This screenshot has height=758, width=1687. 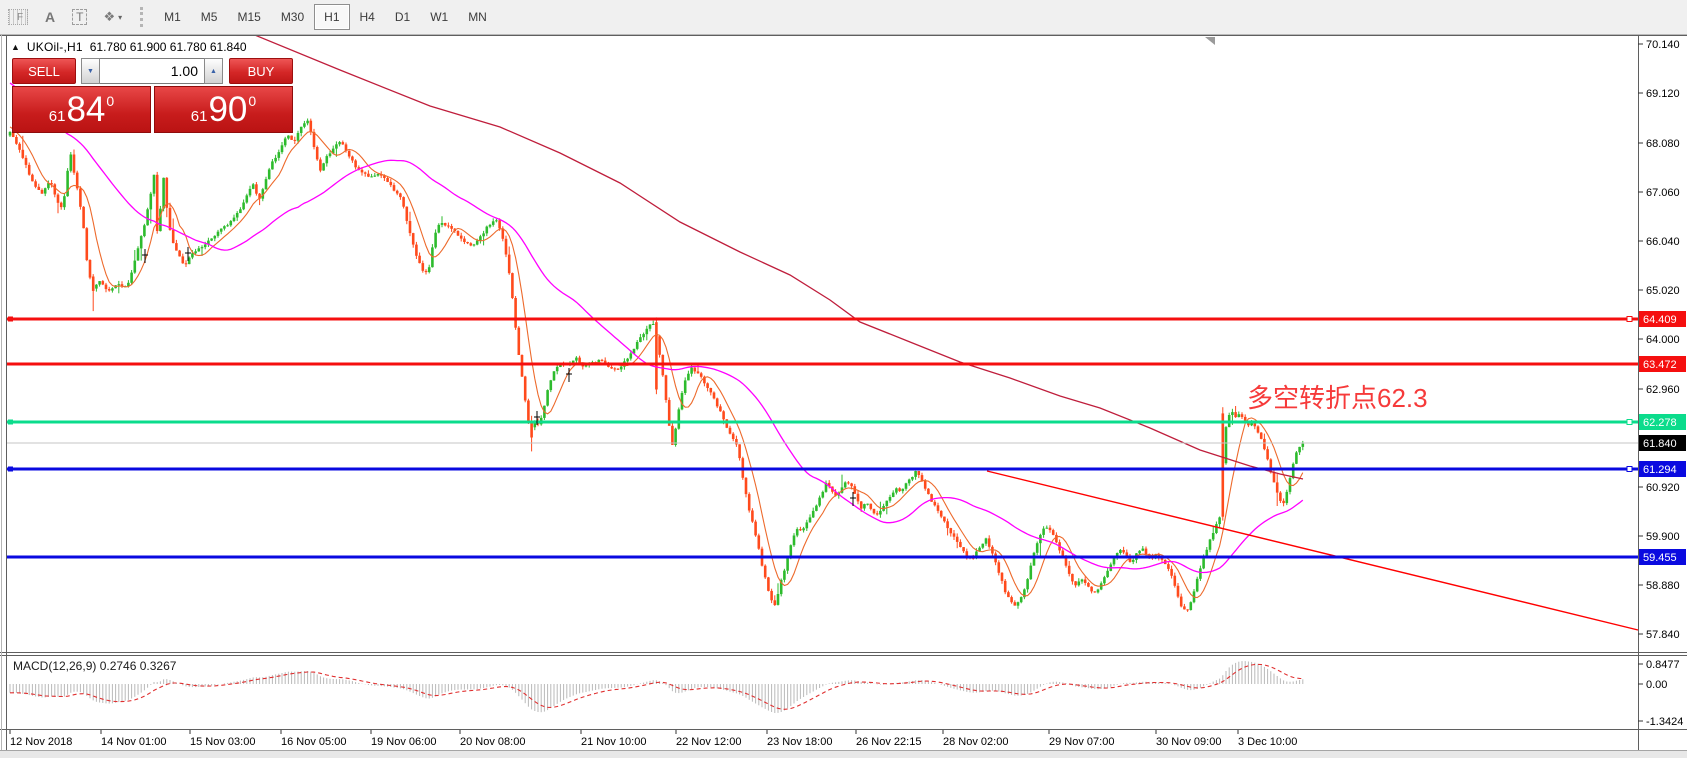 I want to click on collapse-arrow-icon: ▲, so click(x=15, y=47).